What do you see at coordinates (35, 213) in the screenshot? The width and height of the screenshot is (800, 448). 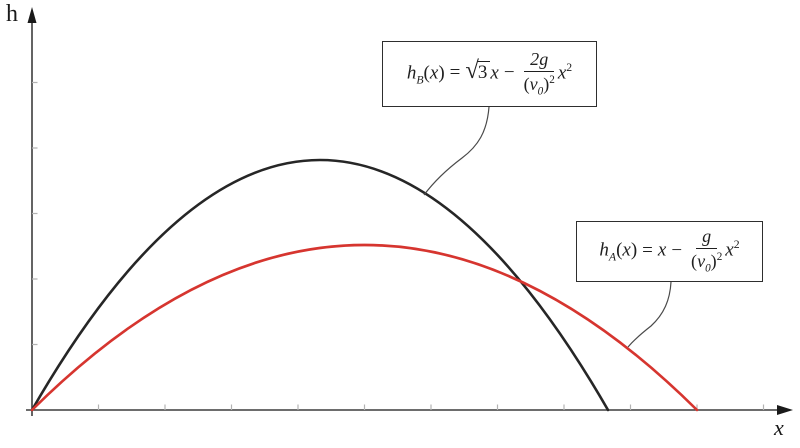 I see `h-axis-ticks` at bounding box center [35, 213].